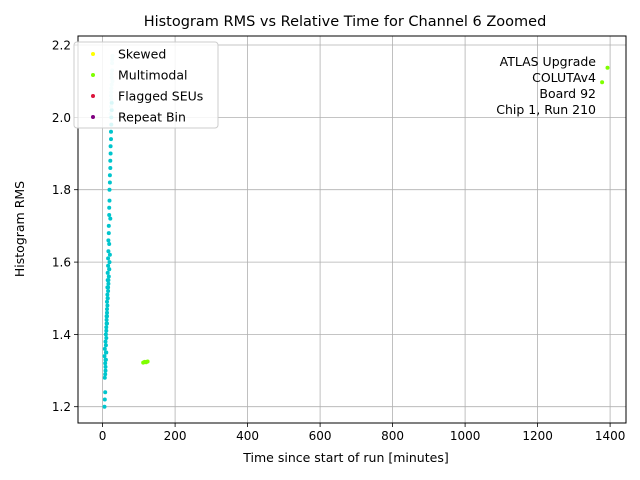  Describe the element at coordinates (345, 457) in the screenshot. I see `x-axis-label: Time since start of run [minutes]` at that location.